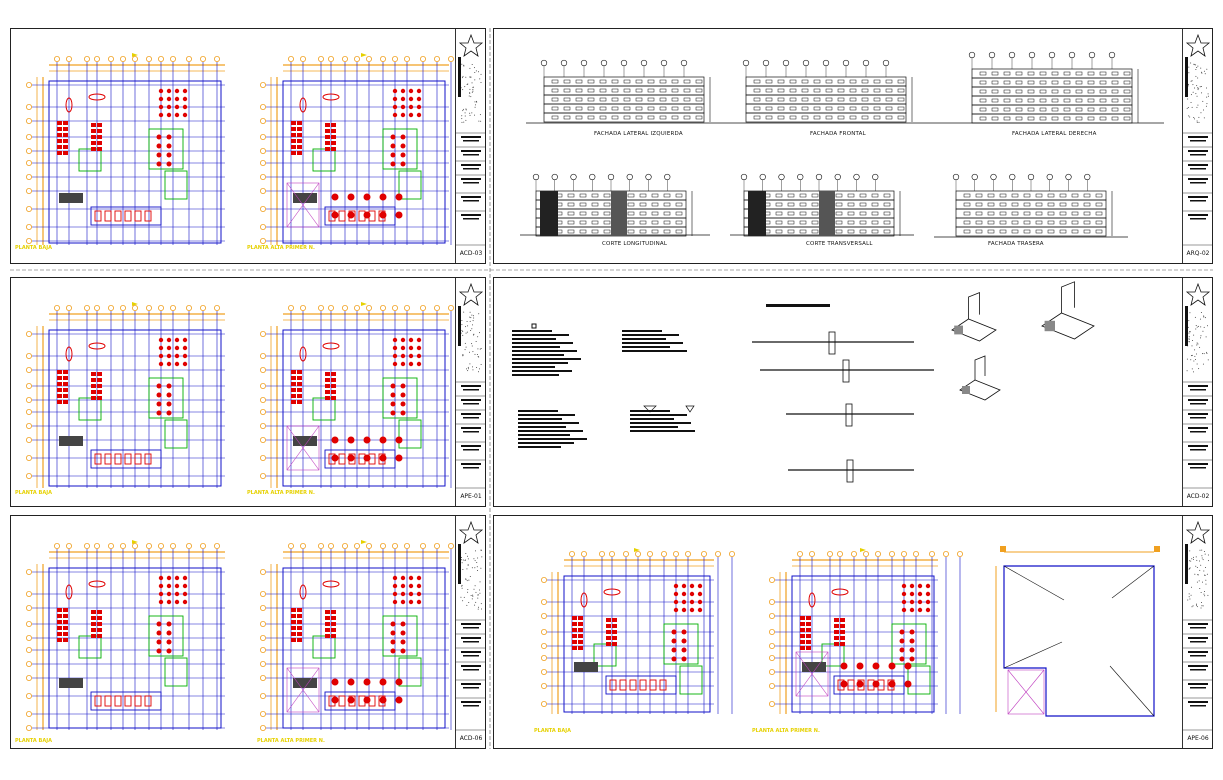  I want to click on sheet-acd-03: PLANTA BAJA PLANTA ALTA PRIMER N. ACD-03, so click(248, 146).